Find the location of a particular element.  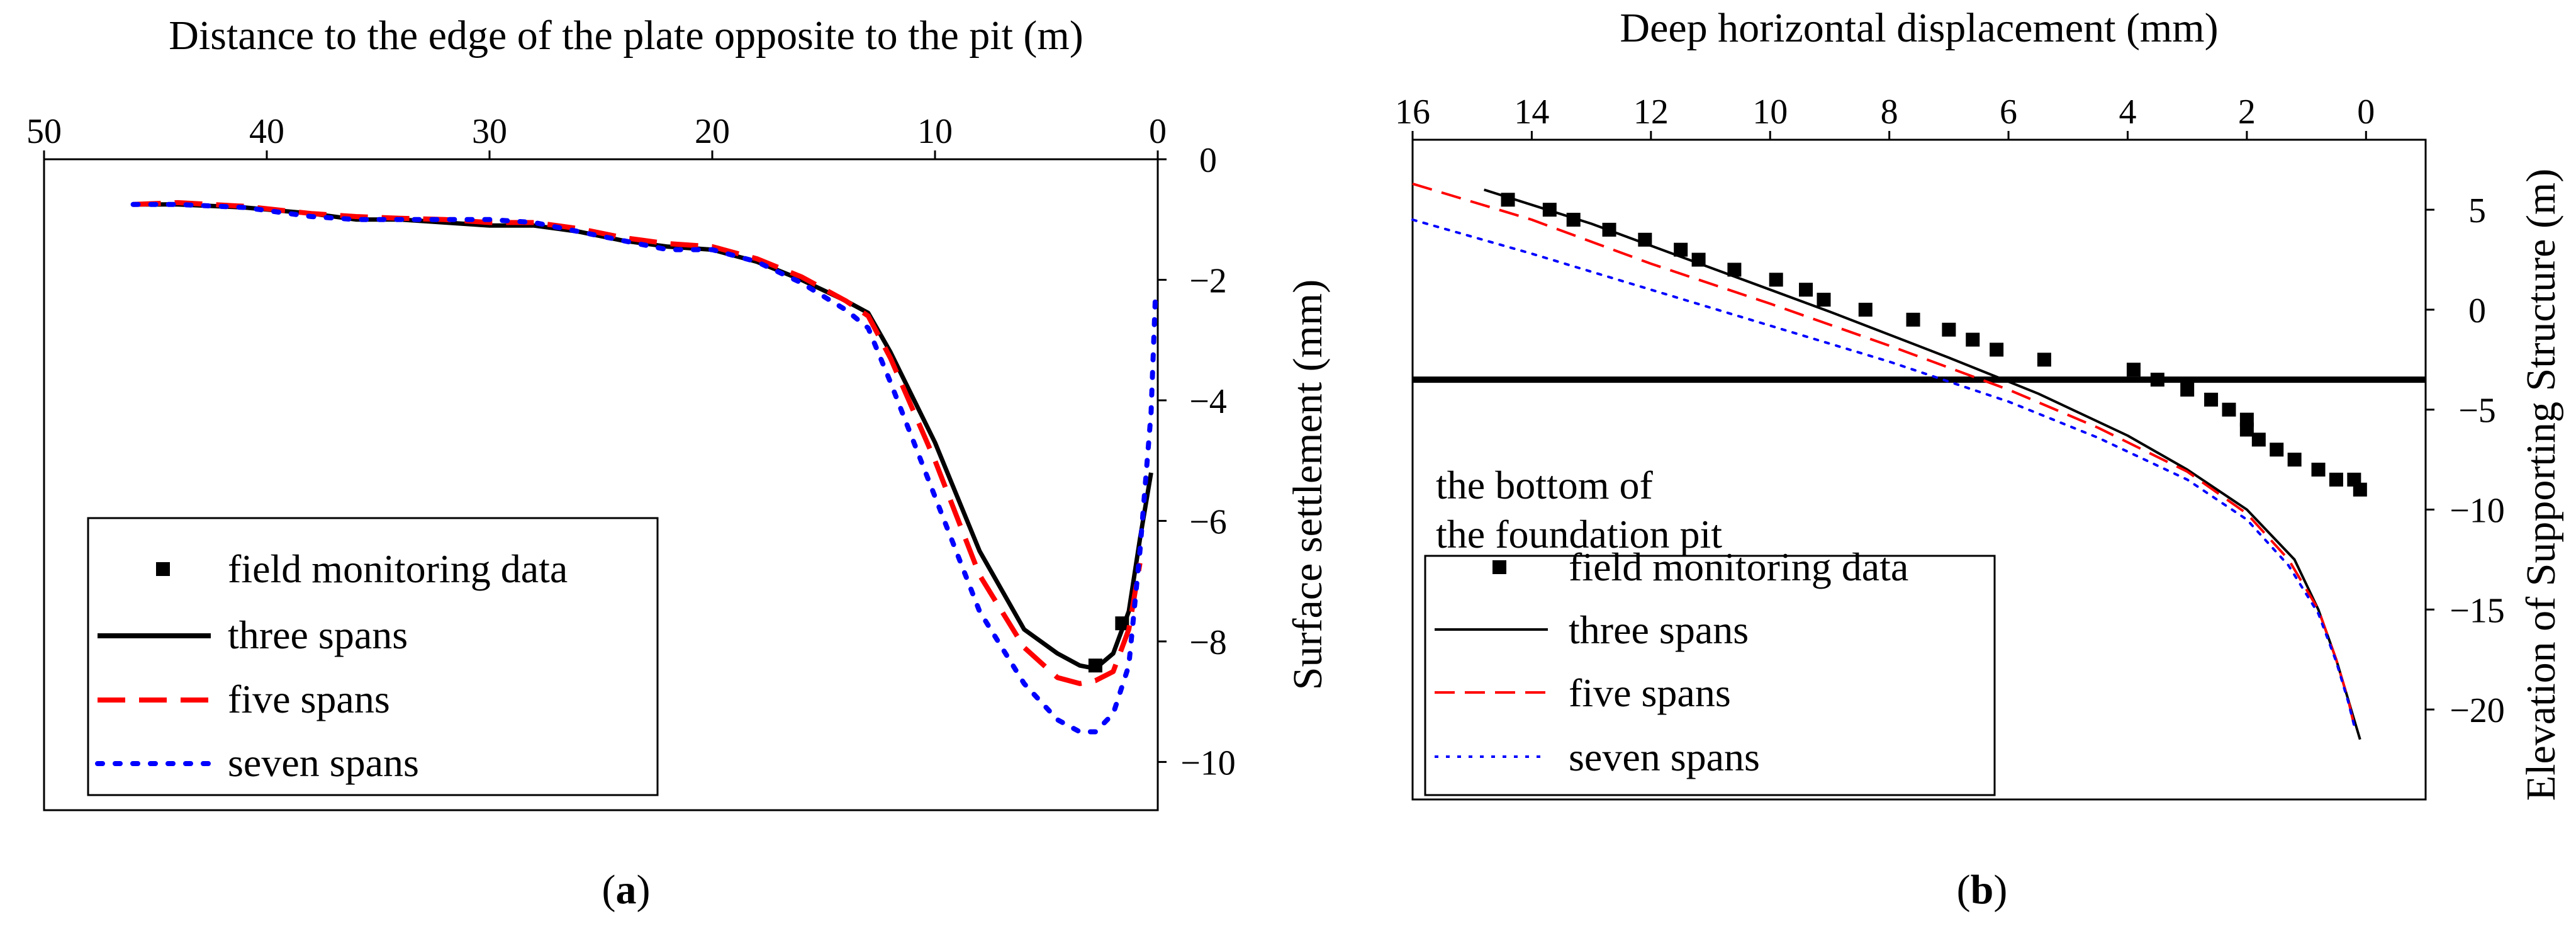

panel-b-y-tick-label: −20 is located at coordinates (2477, 710).